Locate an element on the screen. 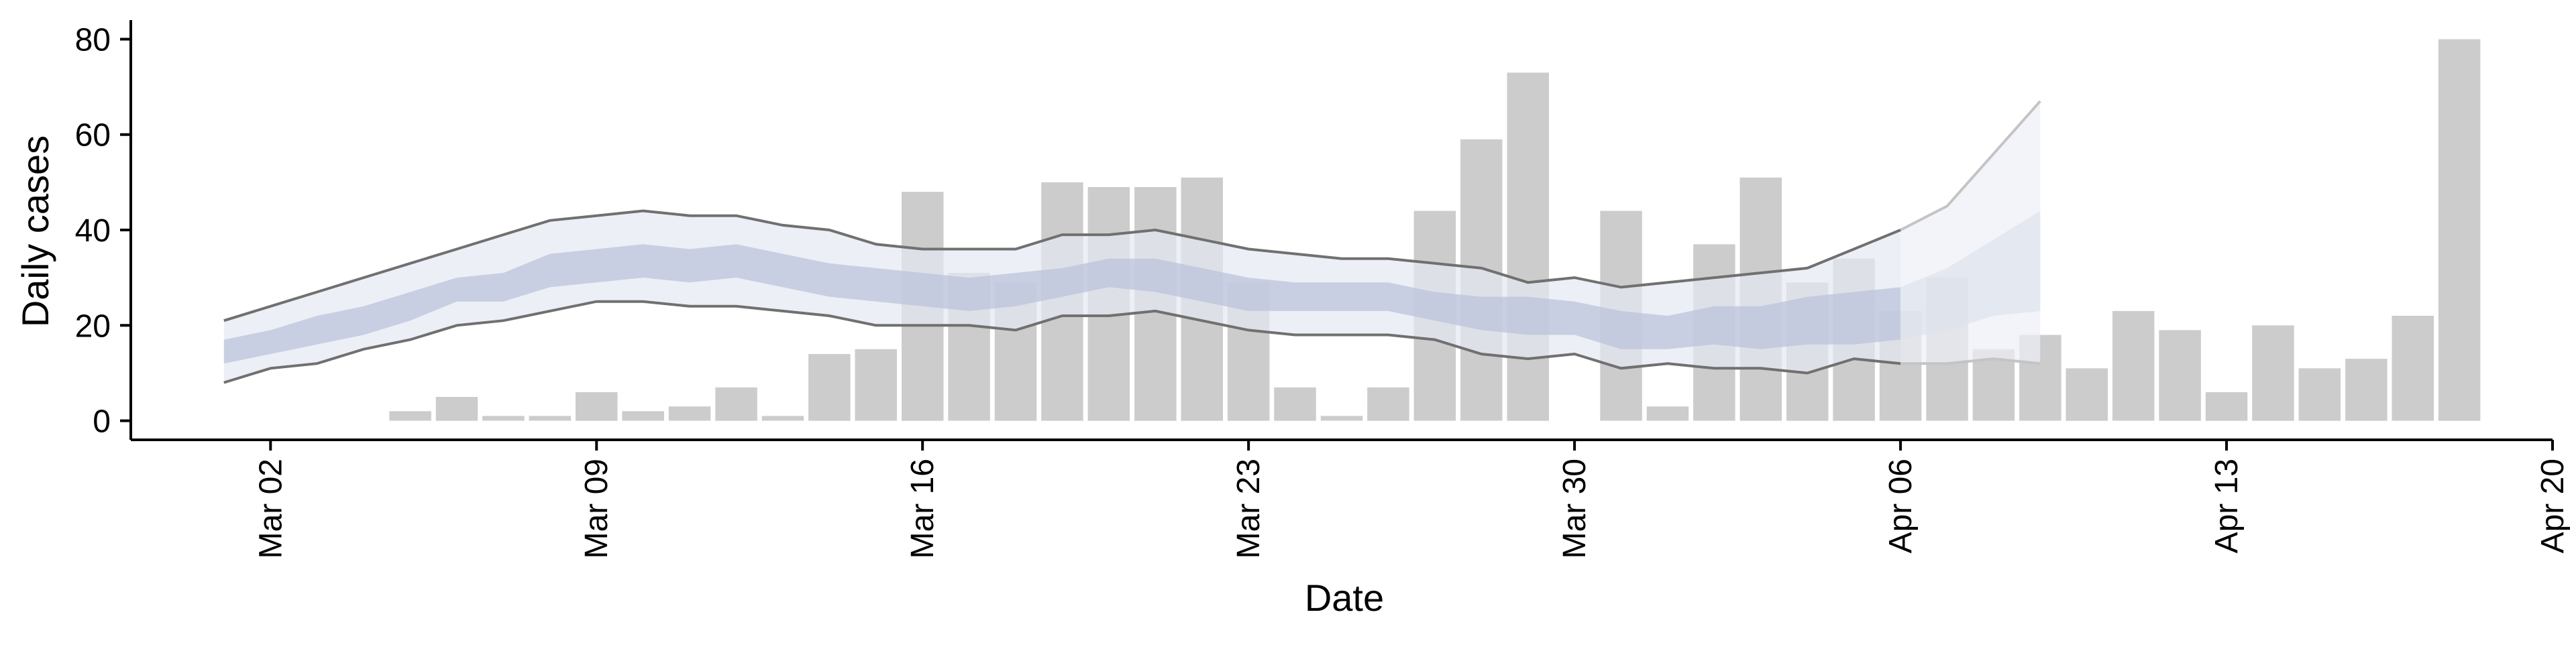  y-tick-label: 20 is located at coordinates (93, 326).